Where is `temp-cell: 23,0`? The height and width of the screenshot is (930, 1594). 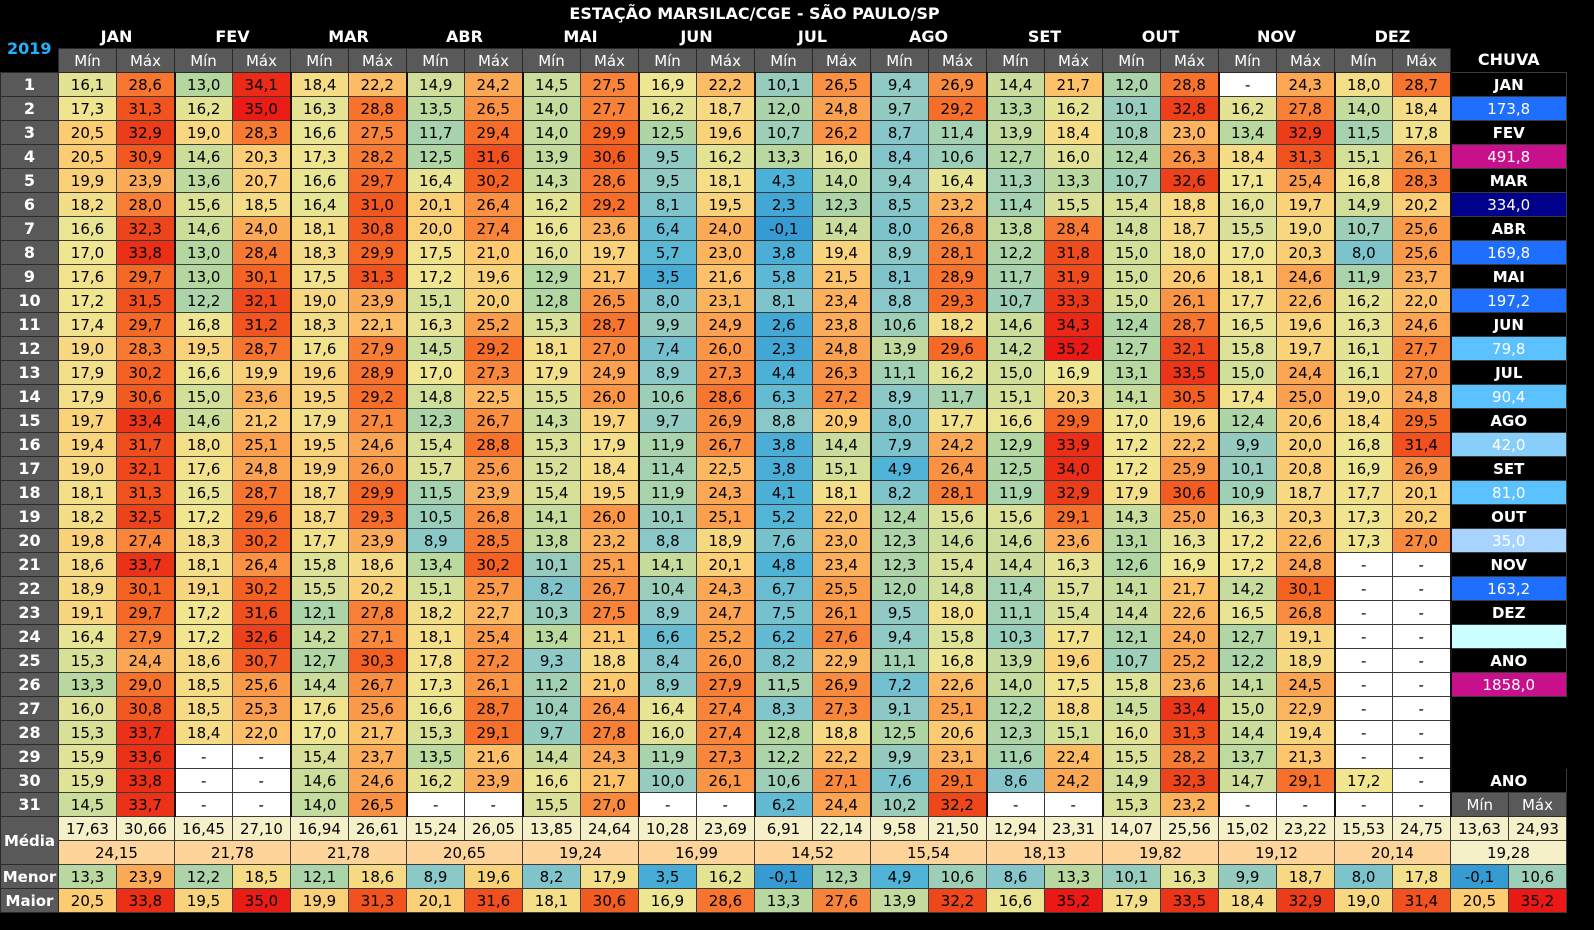 temp-cell: 23,0 is located at coordinates (1190, 132).